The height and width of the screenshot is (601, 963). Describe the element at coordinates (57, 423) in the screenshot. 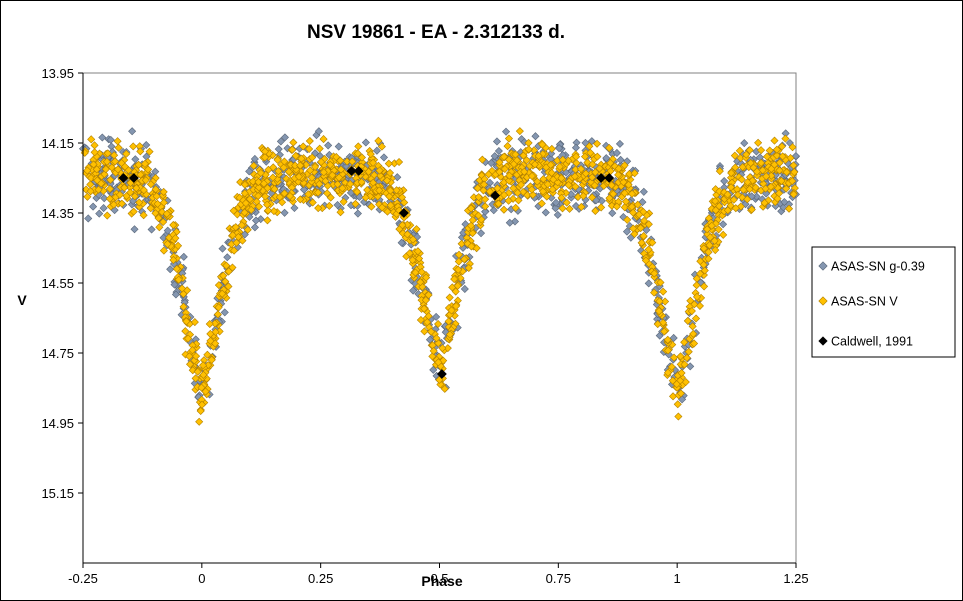

I see `y-tick-label: 14.95` at that location.